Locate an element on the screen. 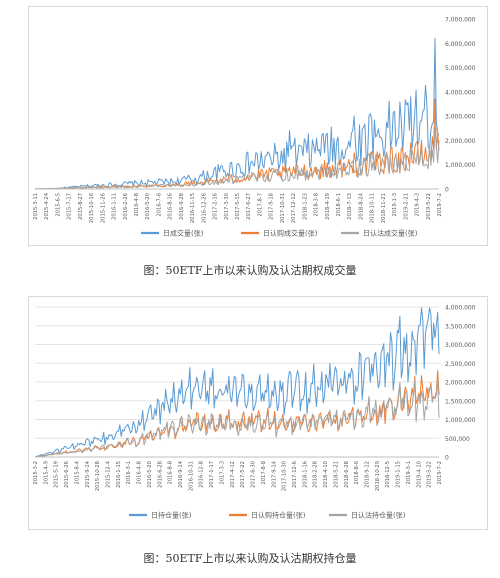 Image resolution: width=500 pixels, height=578 pixels. y-tick-label: 2,500,000 is located at coordinates (460, 364).